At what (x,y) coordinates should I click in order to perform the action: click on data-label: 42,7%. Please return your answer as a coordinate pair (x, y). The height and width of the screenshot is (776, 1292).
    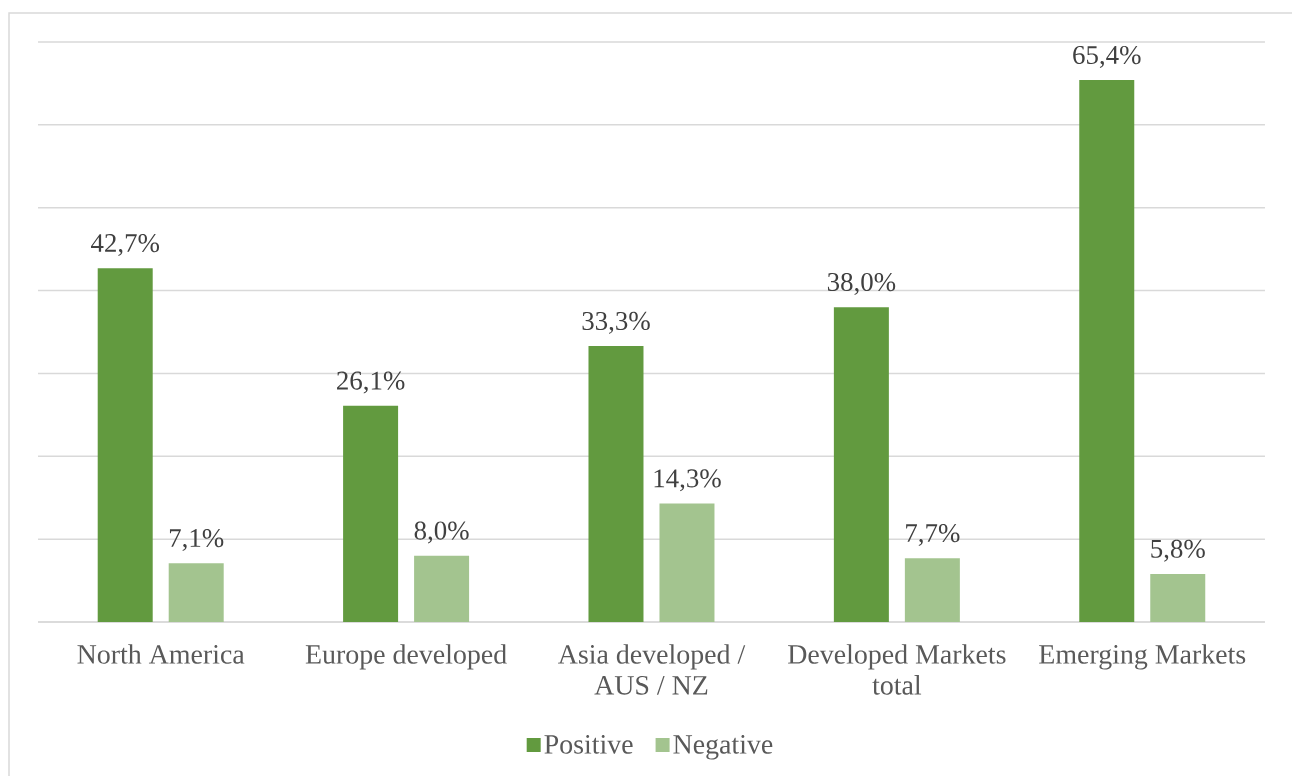
    Looking at the image, I should click on (125, 244).